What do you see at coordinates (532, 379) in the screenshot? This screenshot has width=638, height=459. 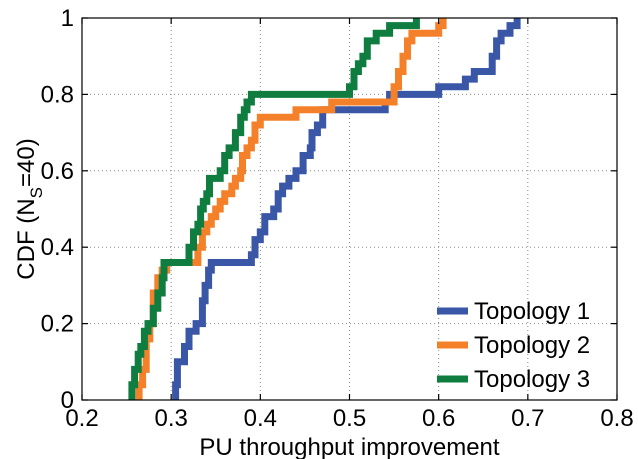 I see `legend-label: Topology 3` at bounding box center [532, 379].